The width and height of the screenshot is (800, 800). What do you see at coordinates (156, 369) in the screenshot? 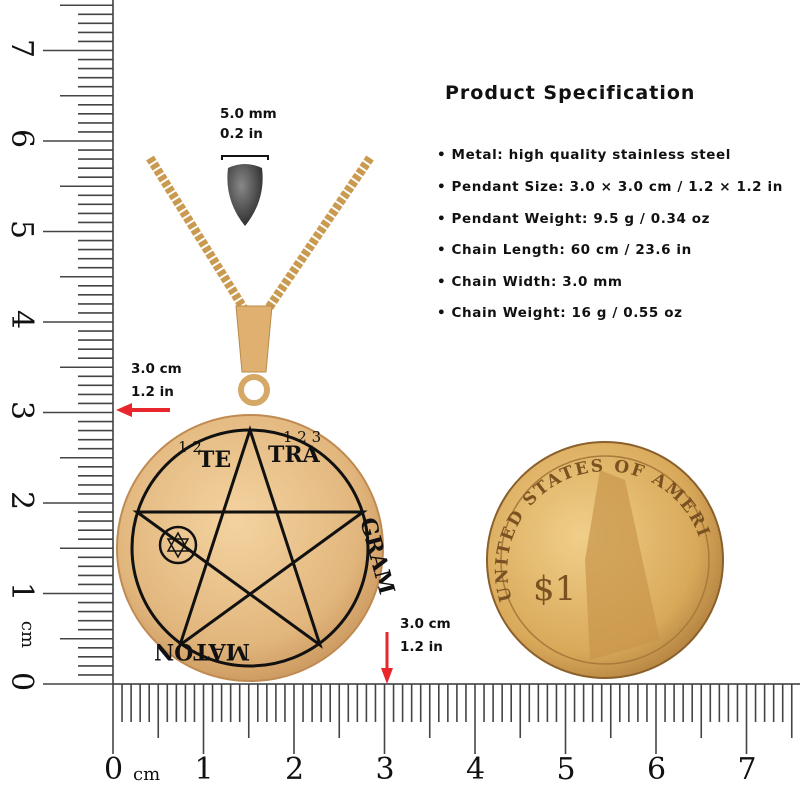
I see `height-cm: 3.0 cm` at bounding box center [156, 369].